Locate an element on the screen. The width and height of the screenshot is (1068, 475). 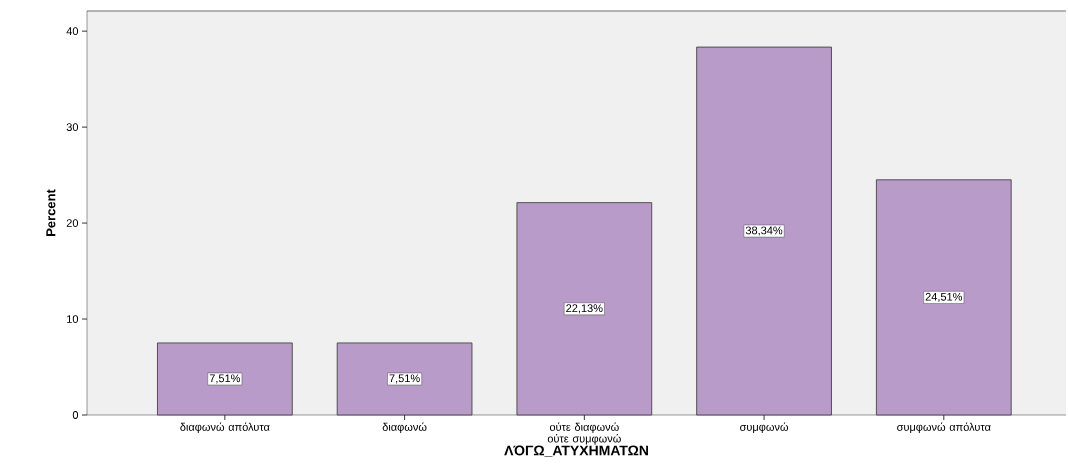
data-label: 22,13% is located at coordinates (584, 309).